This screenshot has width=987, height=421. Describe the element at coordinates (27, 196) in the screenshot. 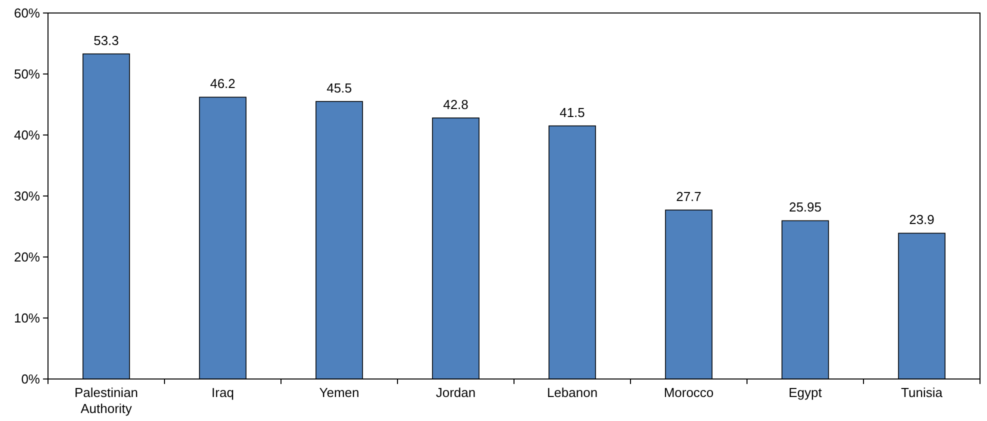

I see `y-tick-label: 30%` at that location.